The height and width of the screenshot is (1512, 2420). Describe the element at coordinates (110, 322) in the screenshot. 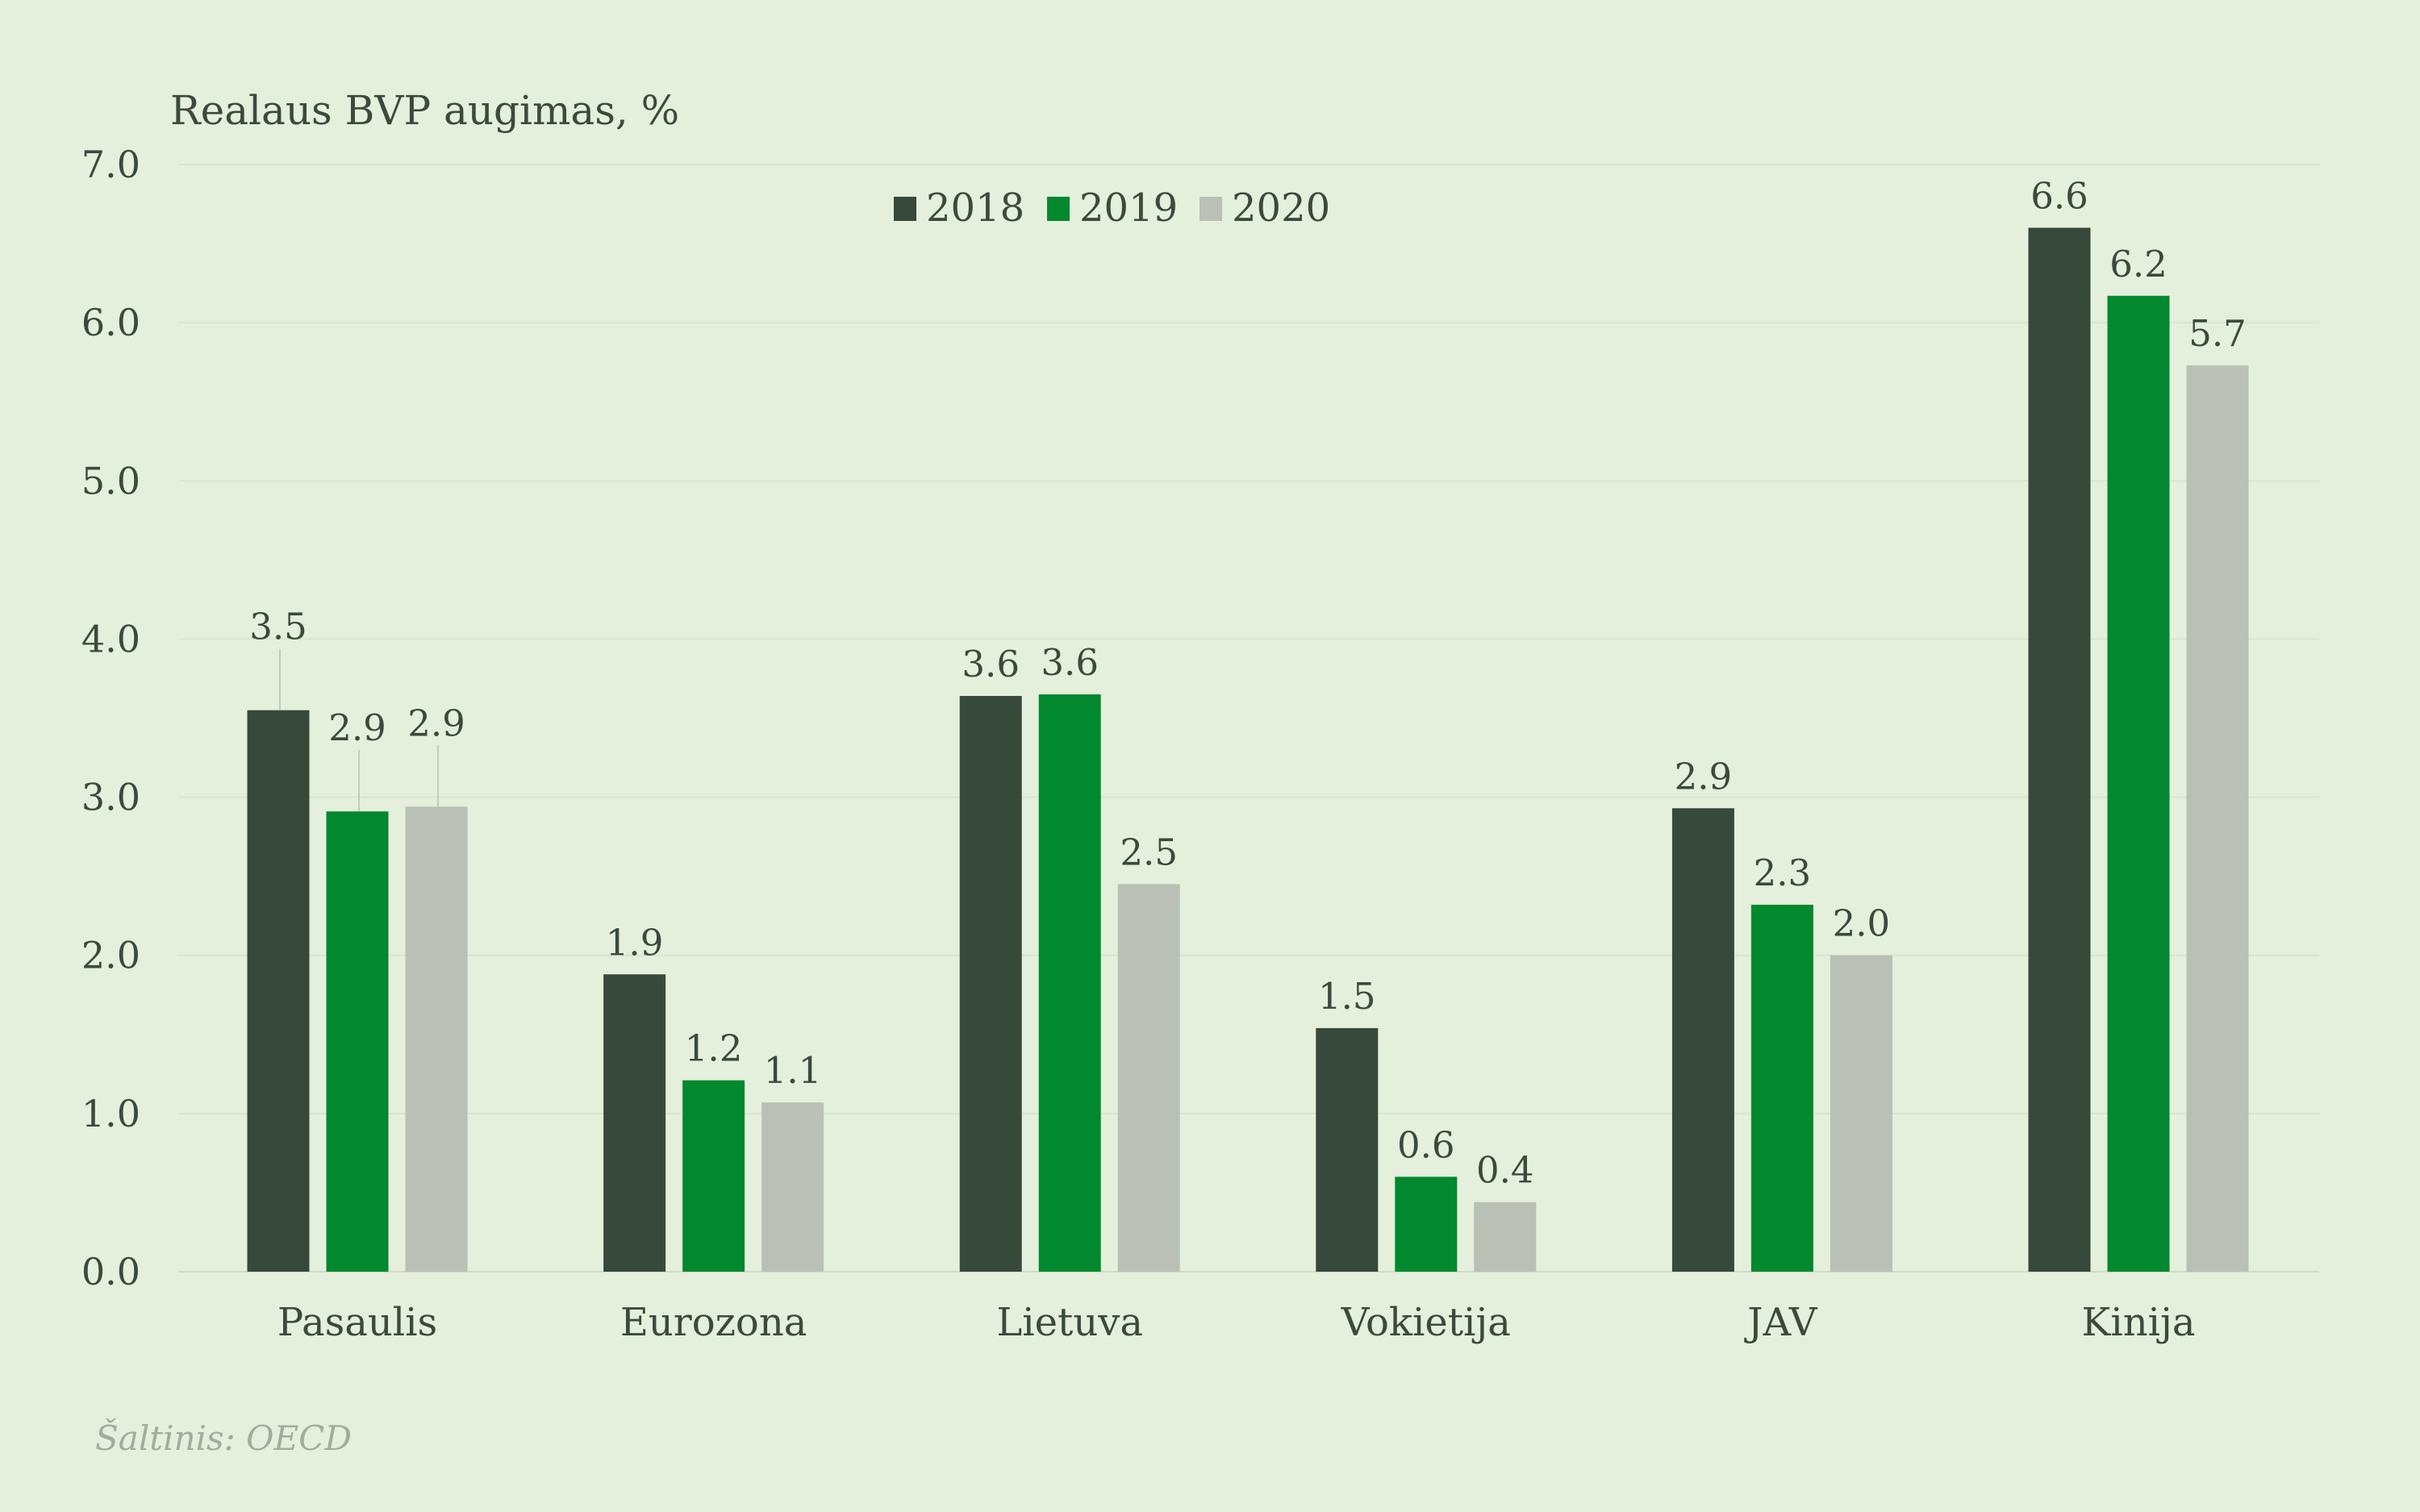

I see `y-tick-label: 6.0` at that location.